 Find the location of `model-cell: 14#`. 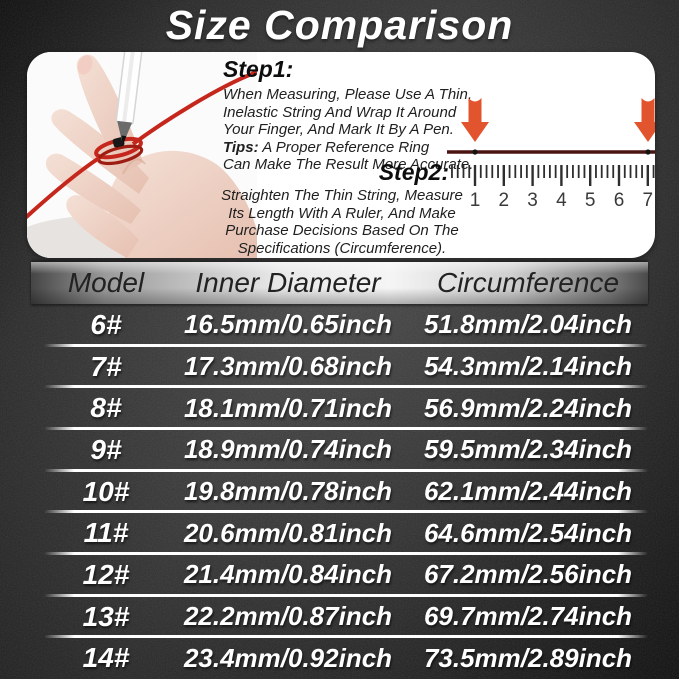

model-cell: 14# is located at coordinates (106, 658).